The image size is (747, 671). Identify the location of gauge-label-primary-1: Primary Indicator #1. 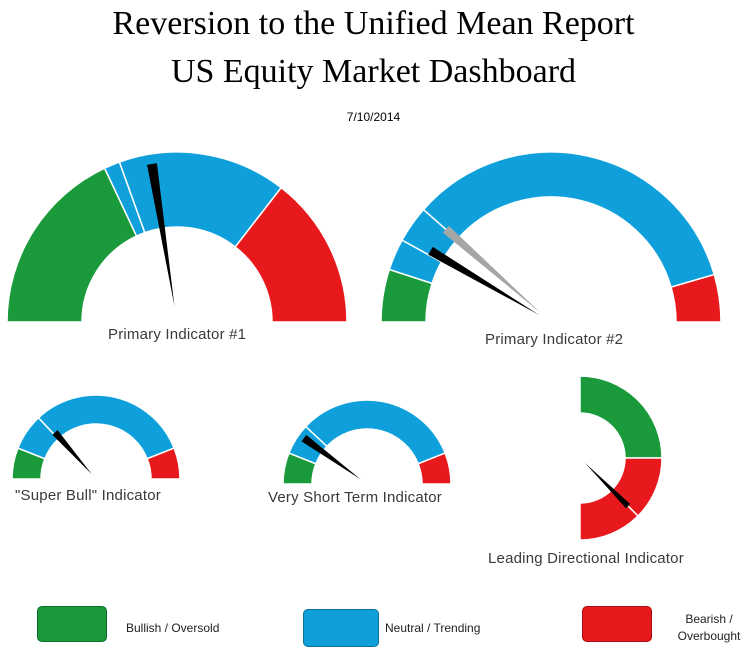
(177, 334).